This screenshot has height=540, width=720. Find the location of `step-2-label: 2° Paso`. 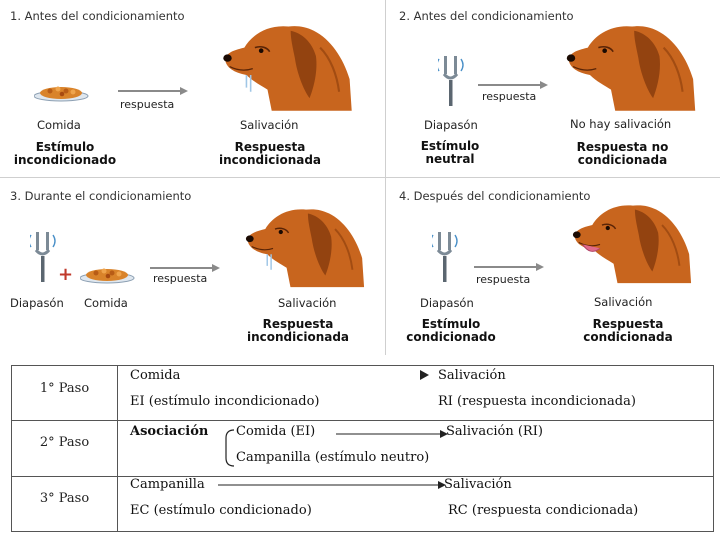

step-2-label: 2° Paso is located at coordinates (64, 442).